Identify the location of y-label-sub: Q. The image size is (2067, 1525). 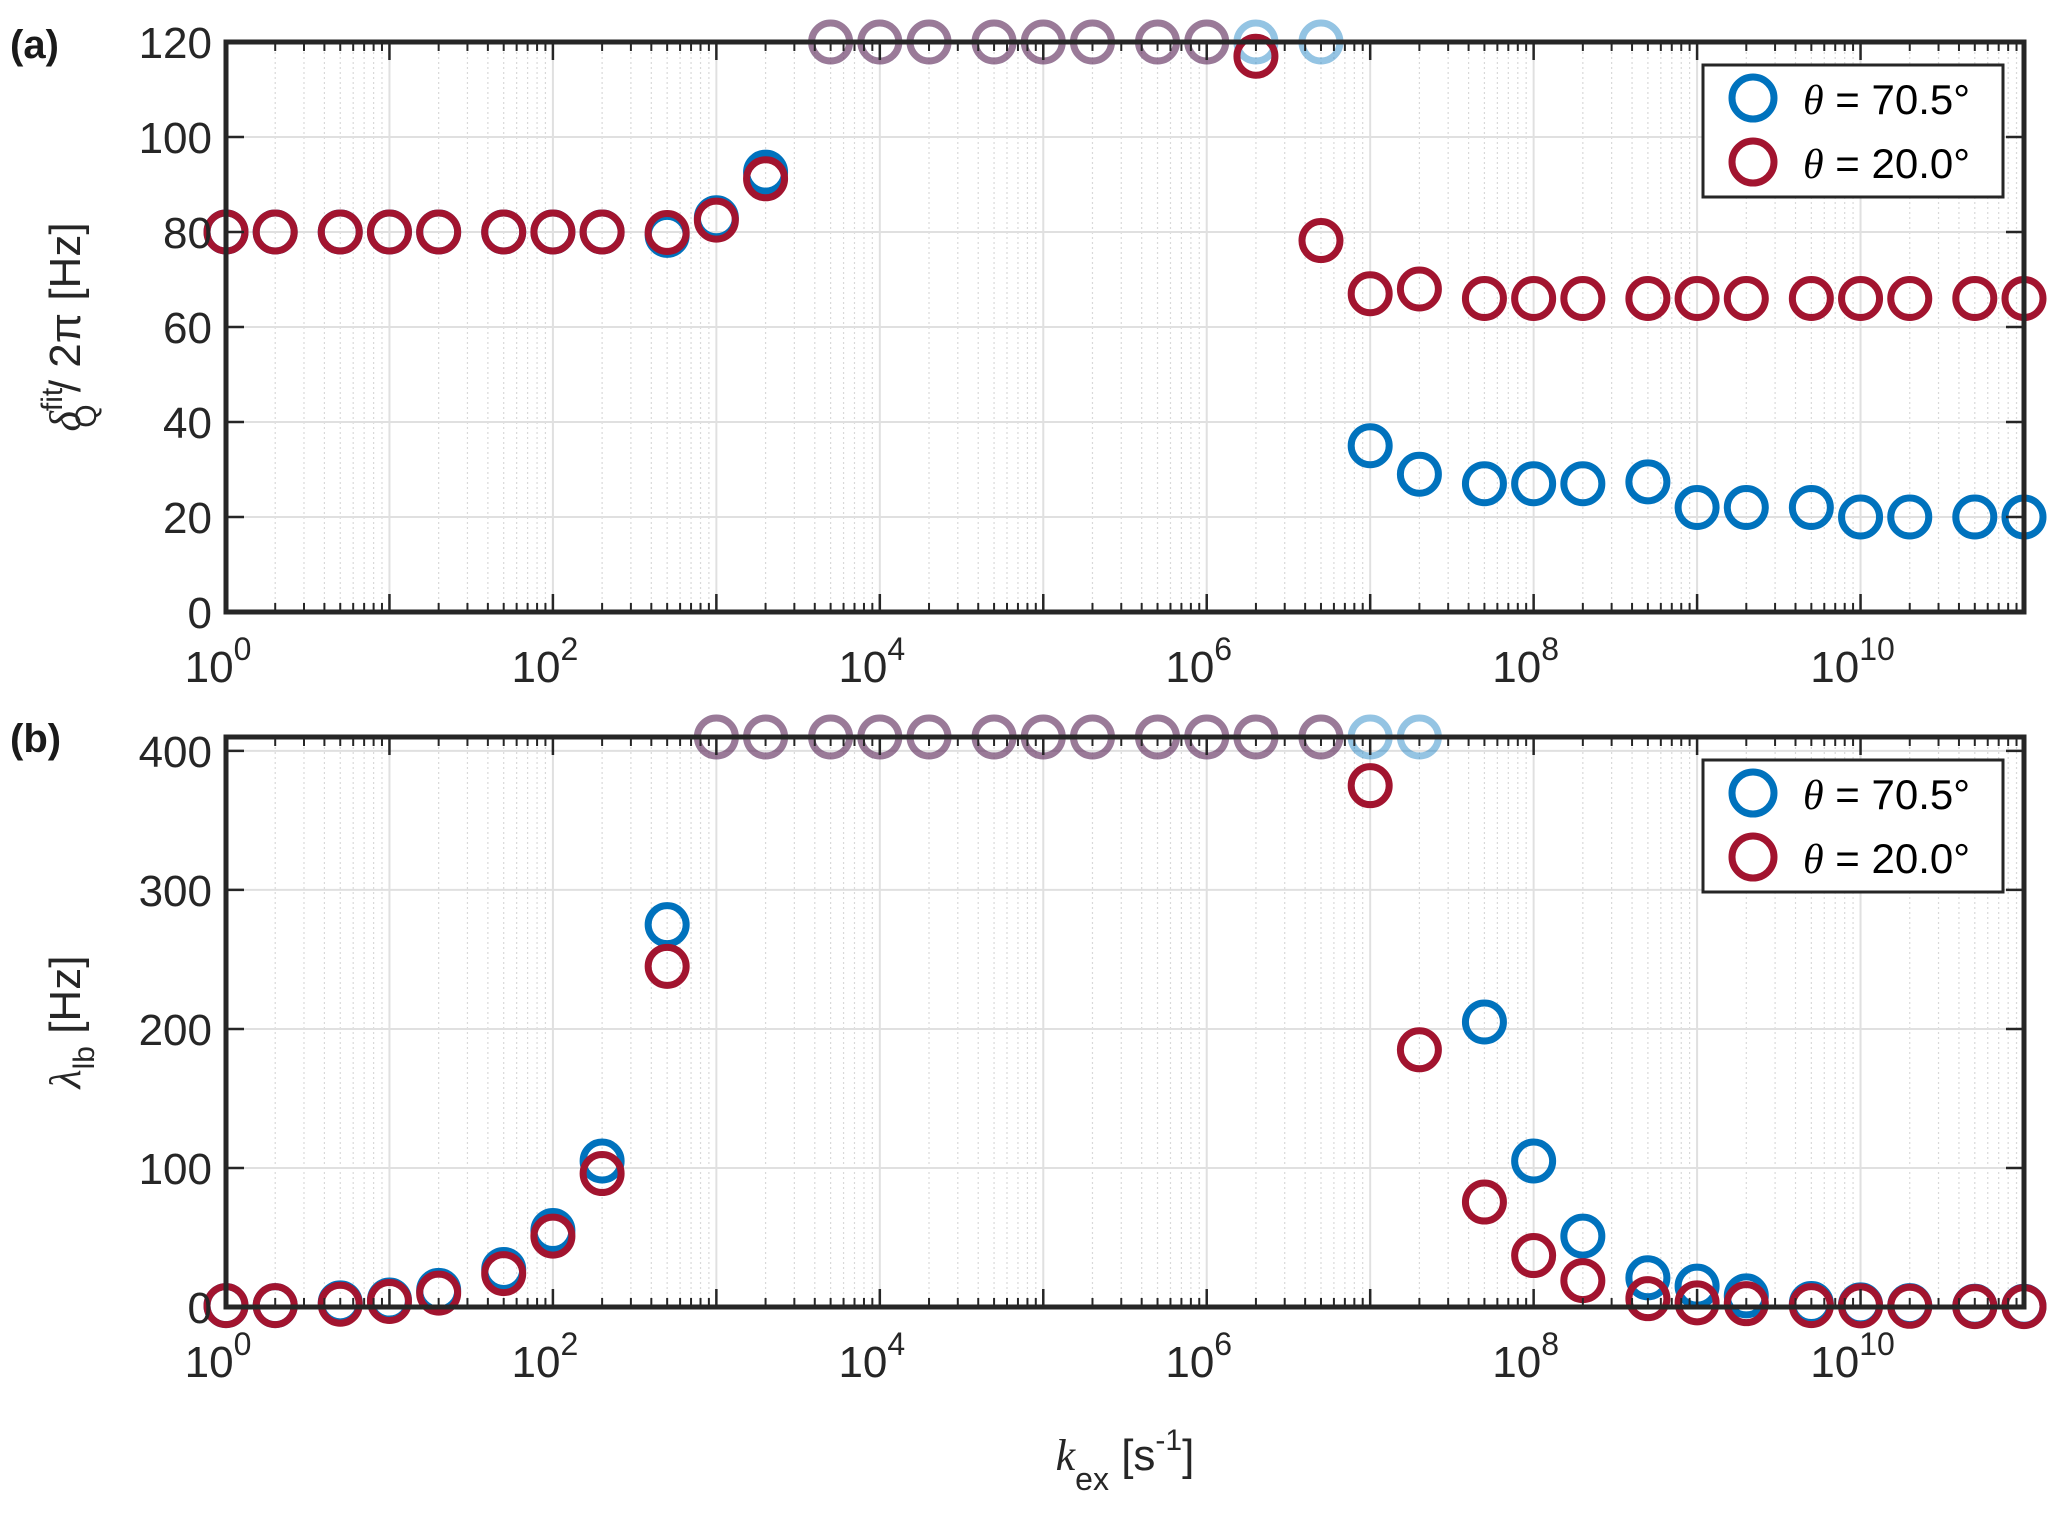
(86, 415).